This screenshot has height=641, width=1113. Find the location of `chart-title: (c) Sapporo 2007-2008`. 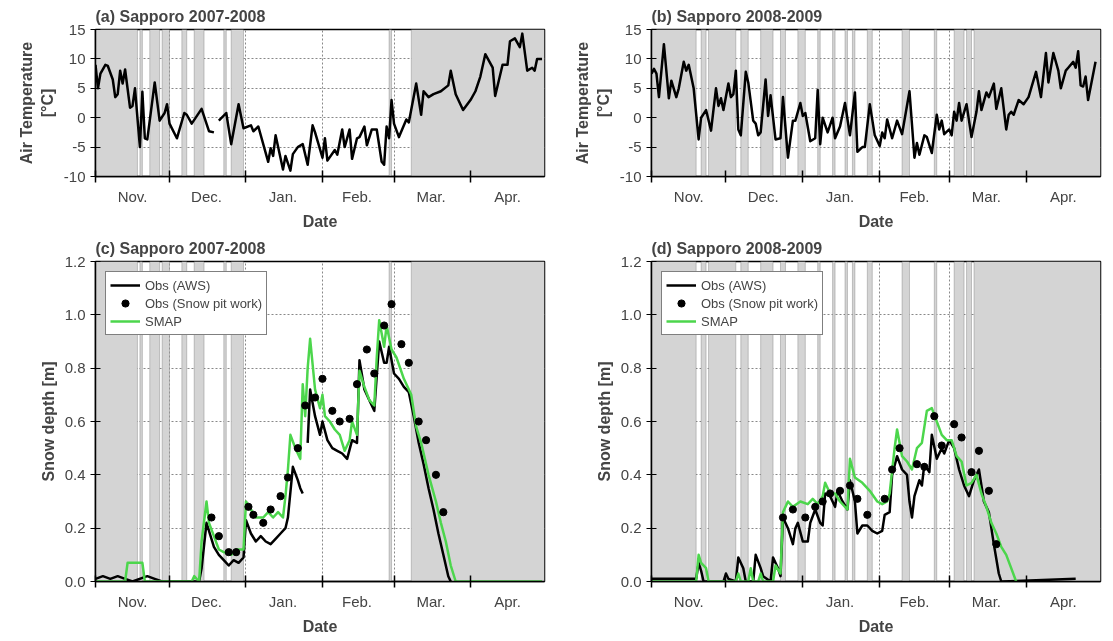

chart-title: (c) Sapporo 2007-2008 is located at coordinates (180, 248).